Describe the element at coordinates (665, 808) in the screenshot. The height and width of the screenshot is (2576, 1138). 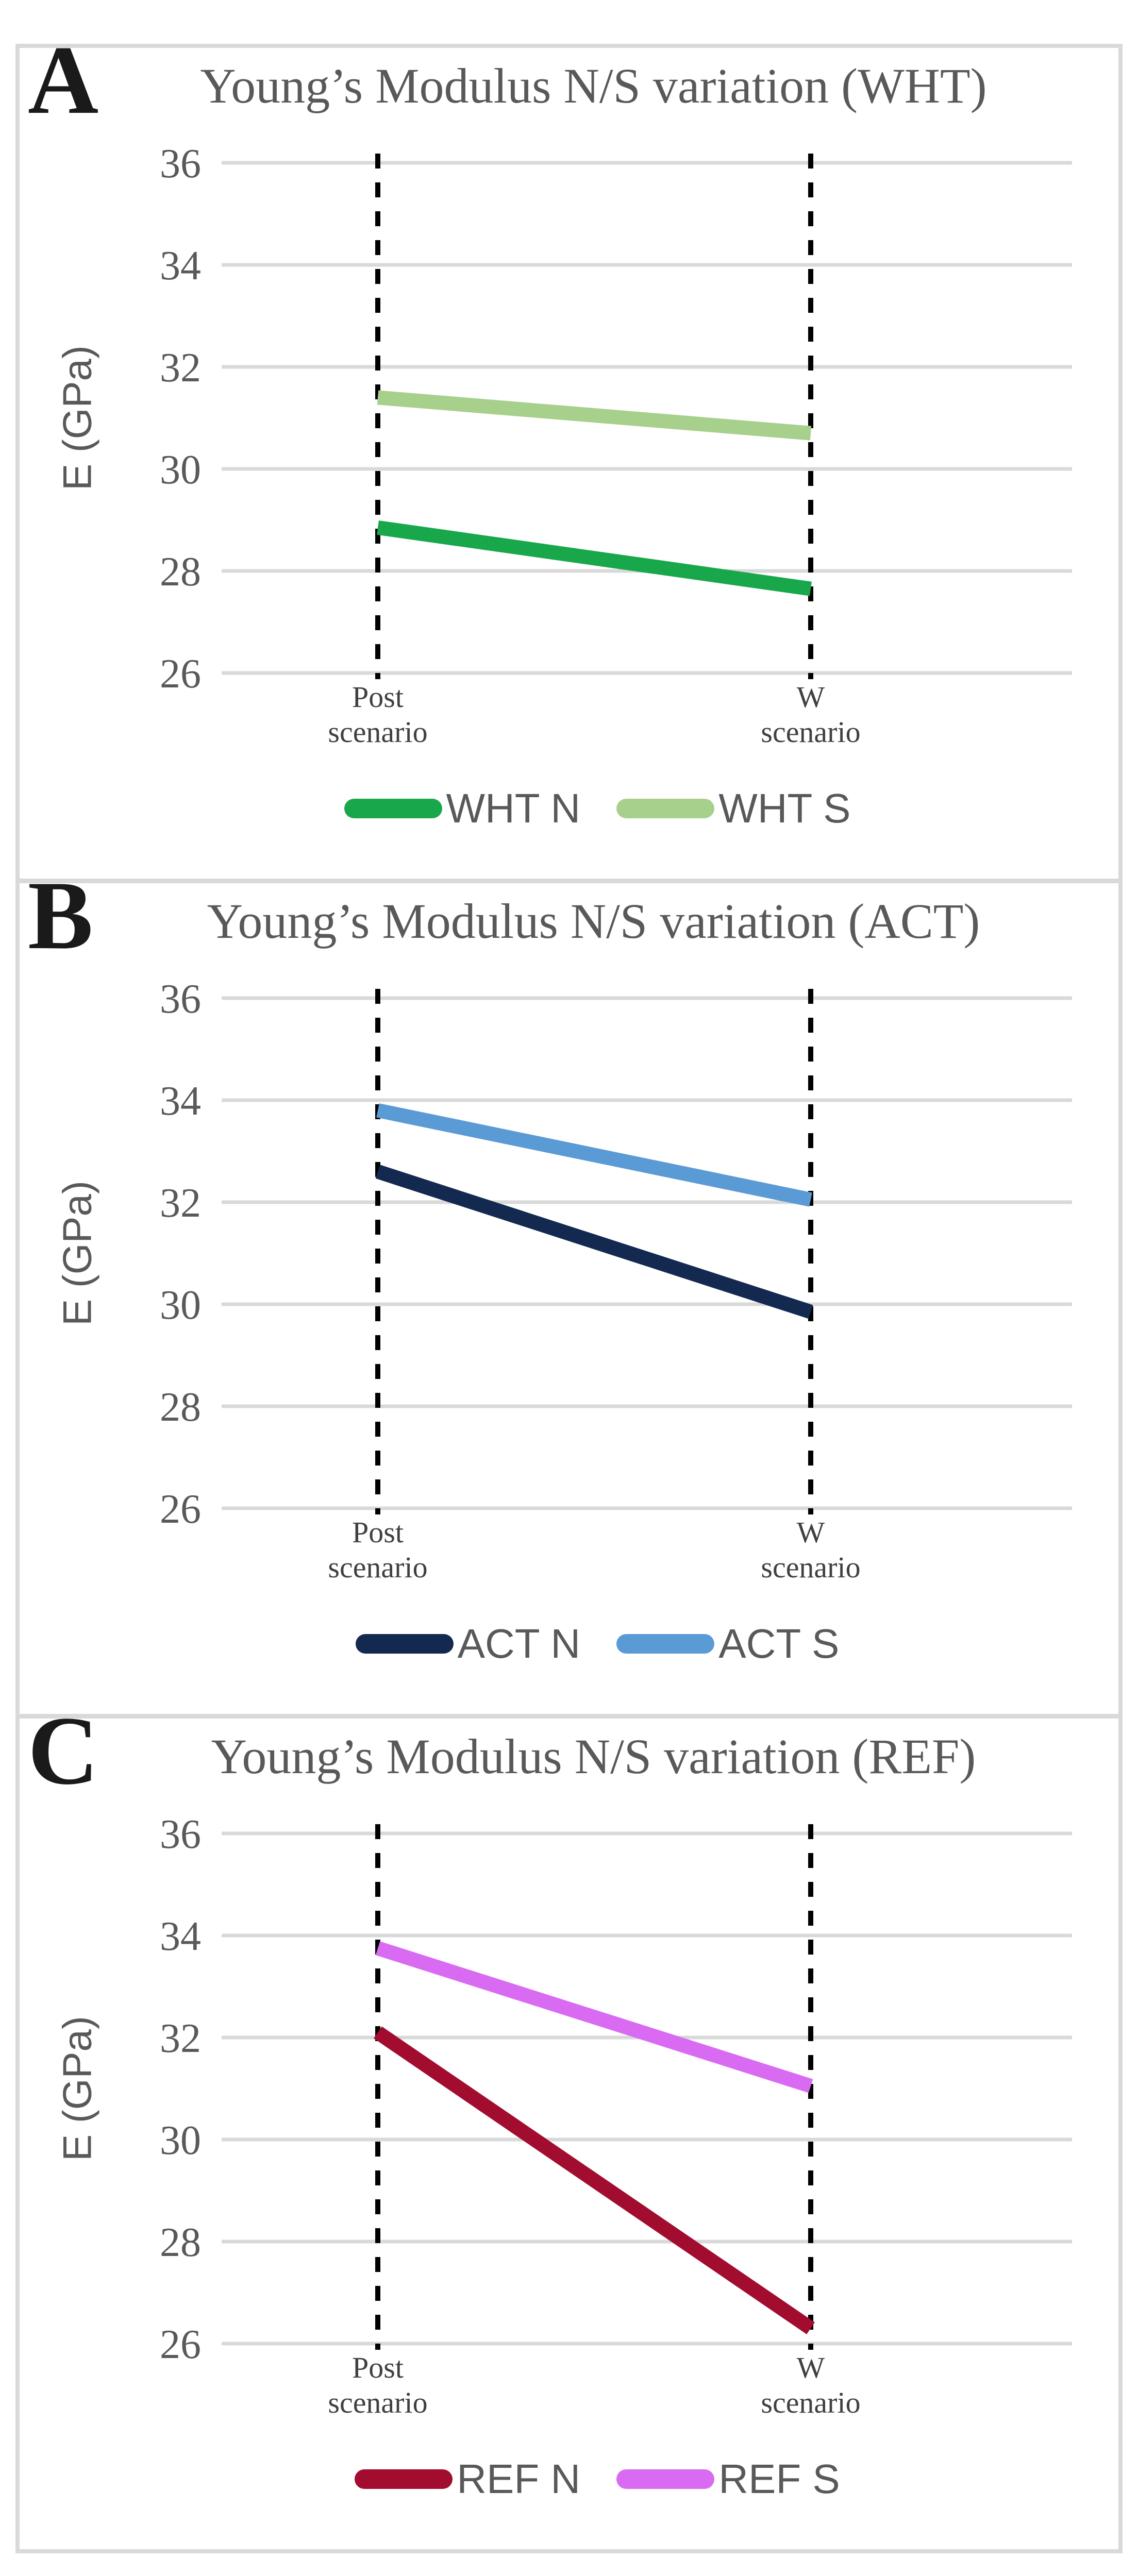
I see `legend-marker-wht-s` at that location.